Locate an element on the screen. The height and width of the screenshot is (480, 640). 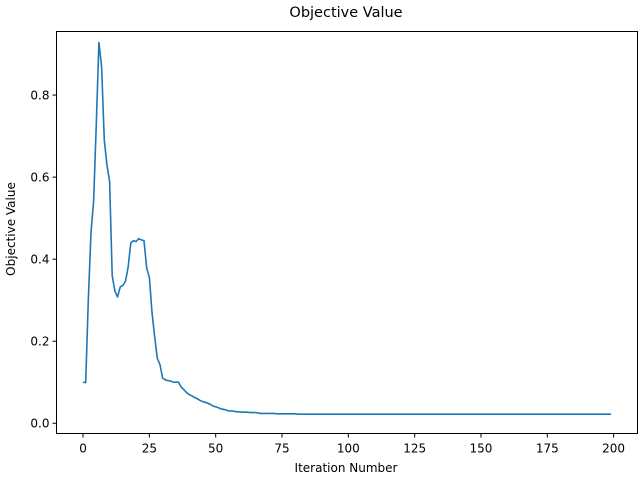
x-tick-label: 100 is located at coordinates (348, 449).